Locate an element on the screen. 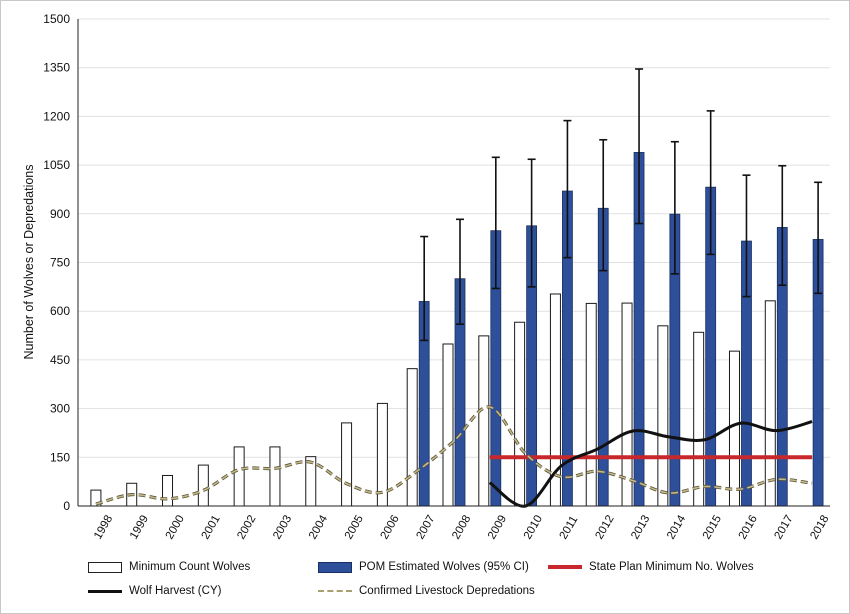 The image size is (850, 614). legend-label-livestock-depredations: Confirmed Livestock Depredations is located at coordinates (447, 591).